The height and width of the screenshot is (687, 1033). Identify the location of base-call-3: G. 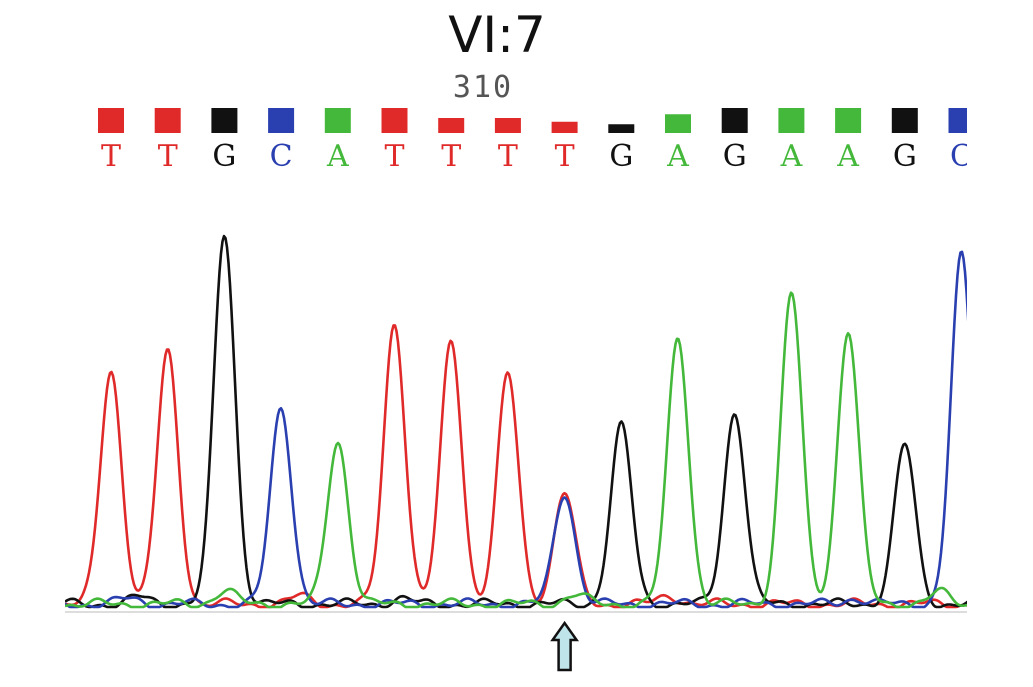
(224, 156).